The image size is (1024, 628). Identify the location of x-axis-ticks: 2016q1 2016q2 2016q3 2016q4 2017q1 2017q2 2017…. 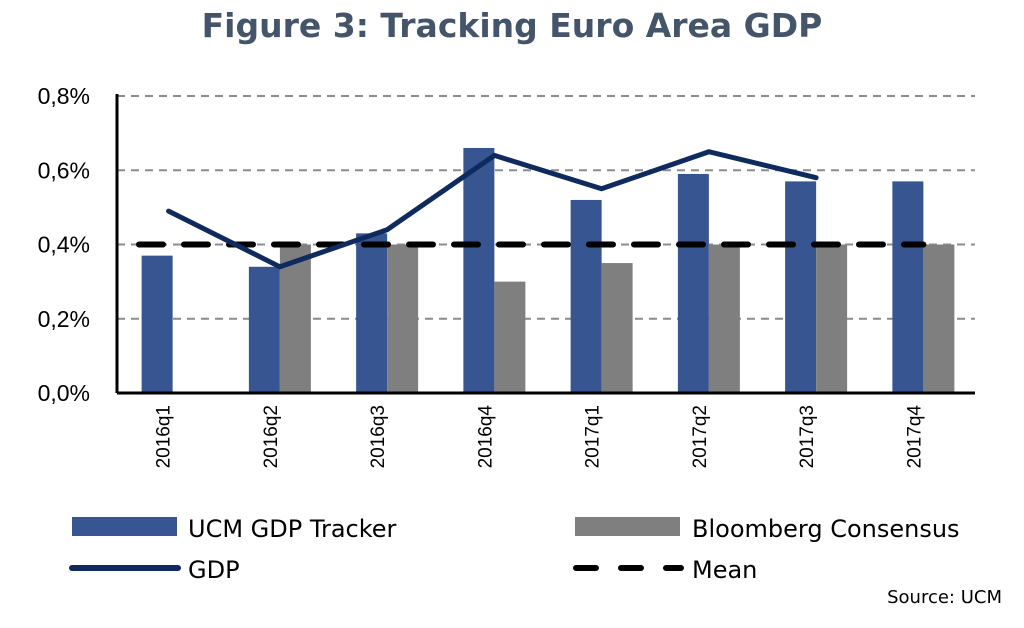
(540, 437).